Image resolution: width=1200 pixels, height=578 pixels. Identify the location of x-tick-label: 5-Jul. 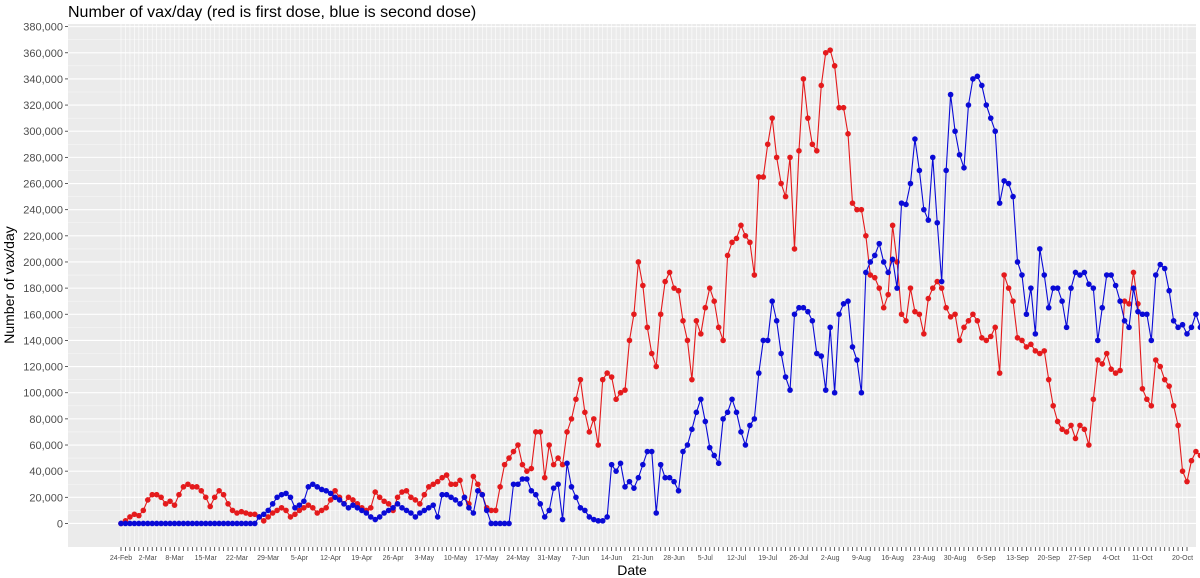
(706, 558).